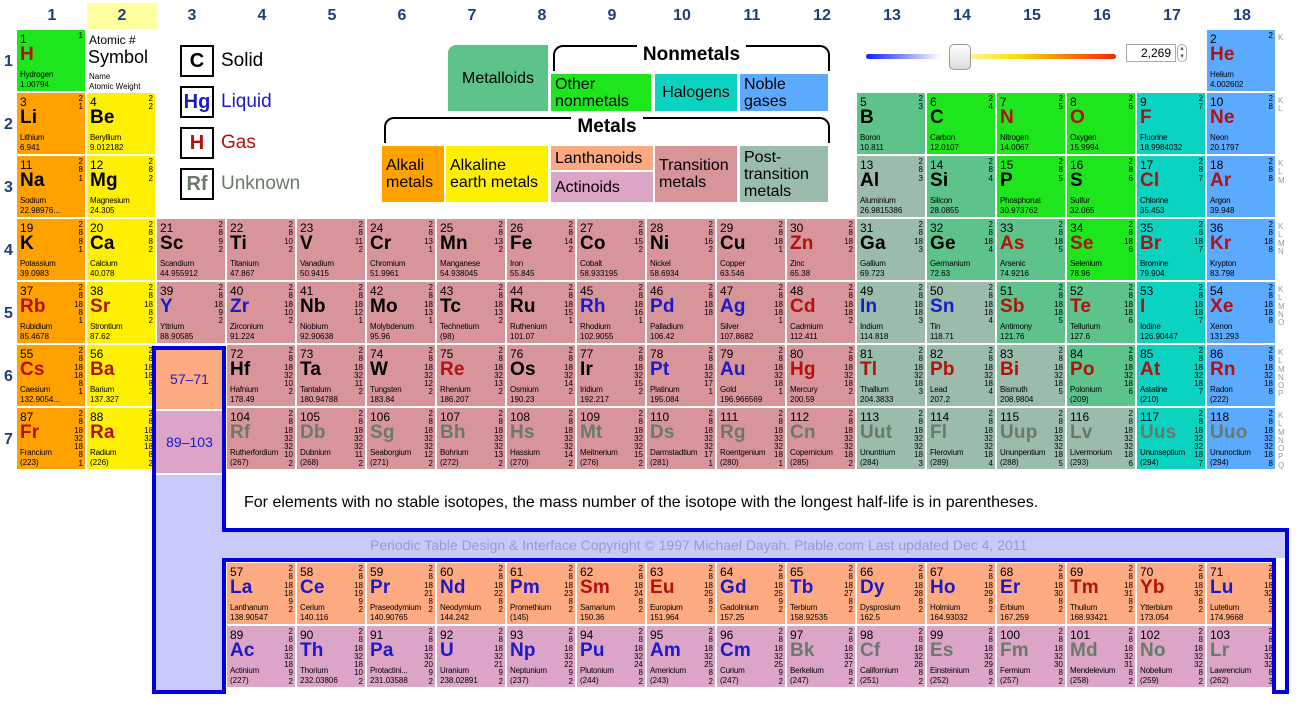  Describe the element at coordinates (1172, 15) in the screenshot. I see `group-header-17: 17` at that location.